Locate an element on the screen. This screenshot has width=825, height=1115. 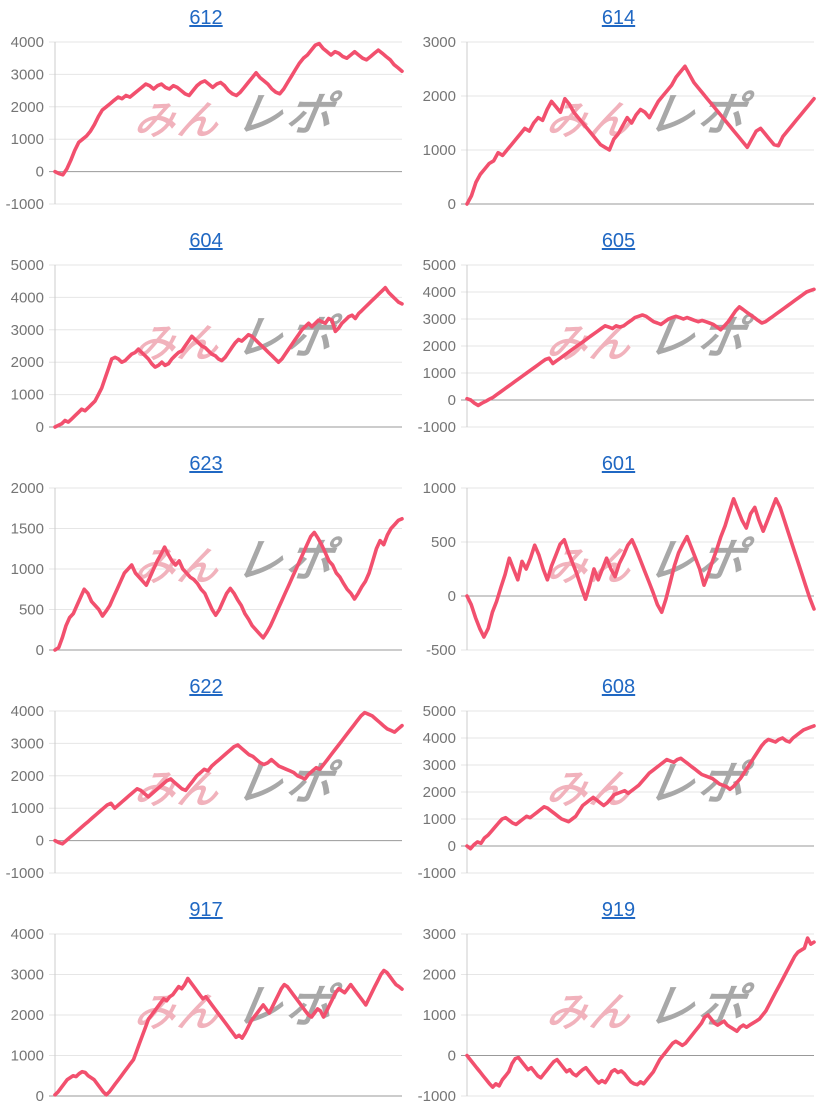
machine-number-link: 917 is located at coordinates (206, 910).